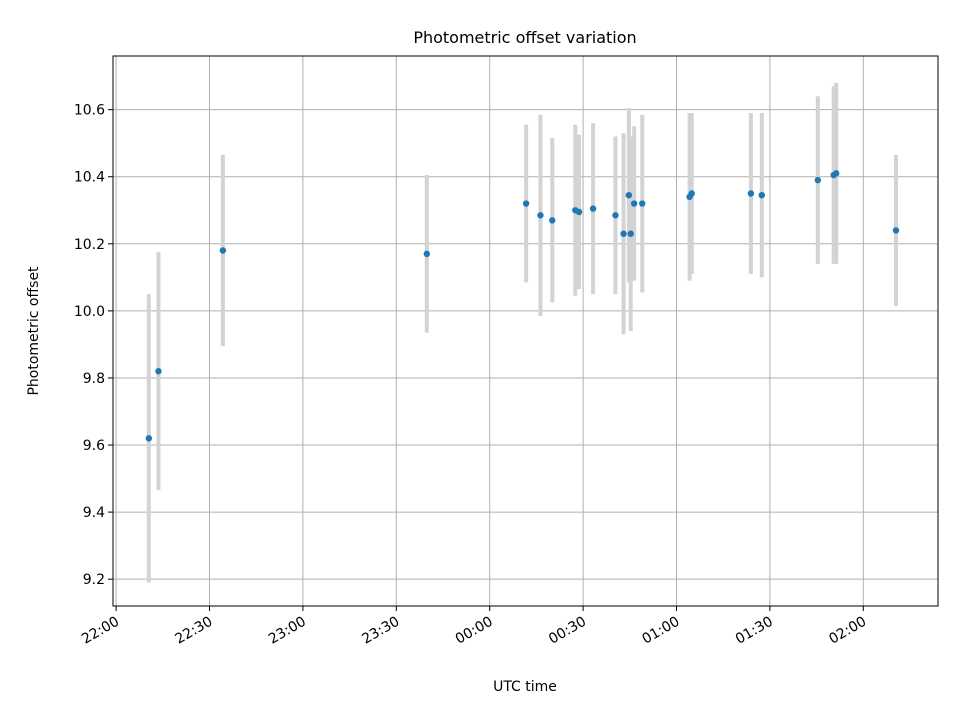 The height and width of the screenshot is (720, 960). Describe the element at coordinates (93, 345) in the screenshot. I see `y-axis-ticks: 9.2 9.4 9.6 9.8 10.0 10.2 10.4 10.6` at that location.